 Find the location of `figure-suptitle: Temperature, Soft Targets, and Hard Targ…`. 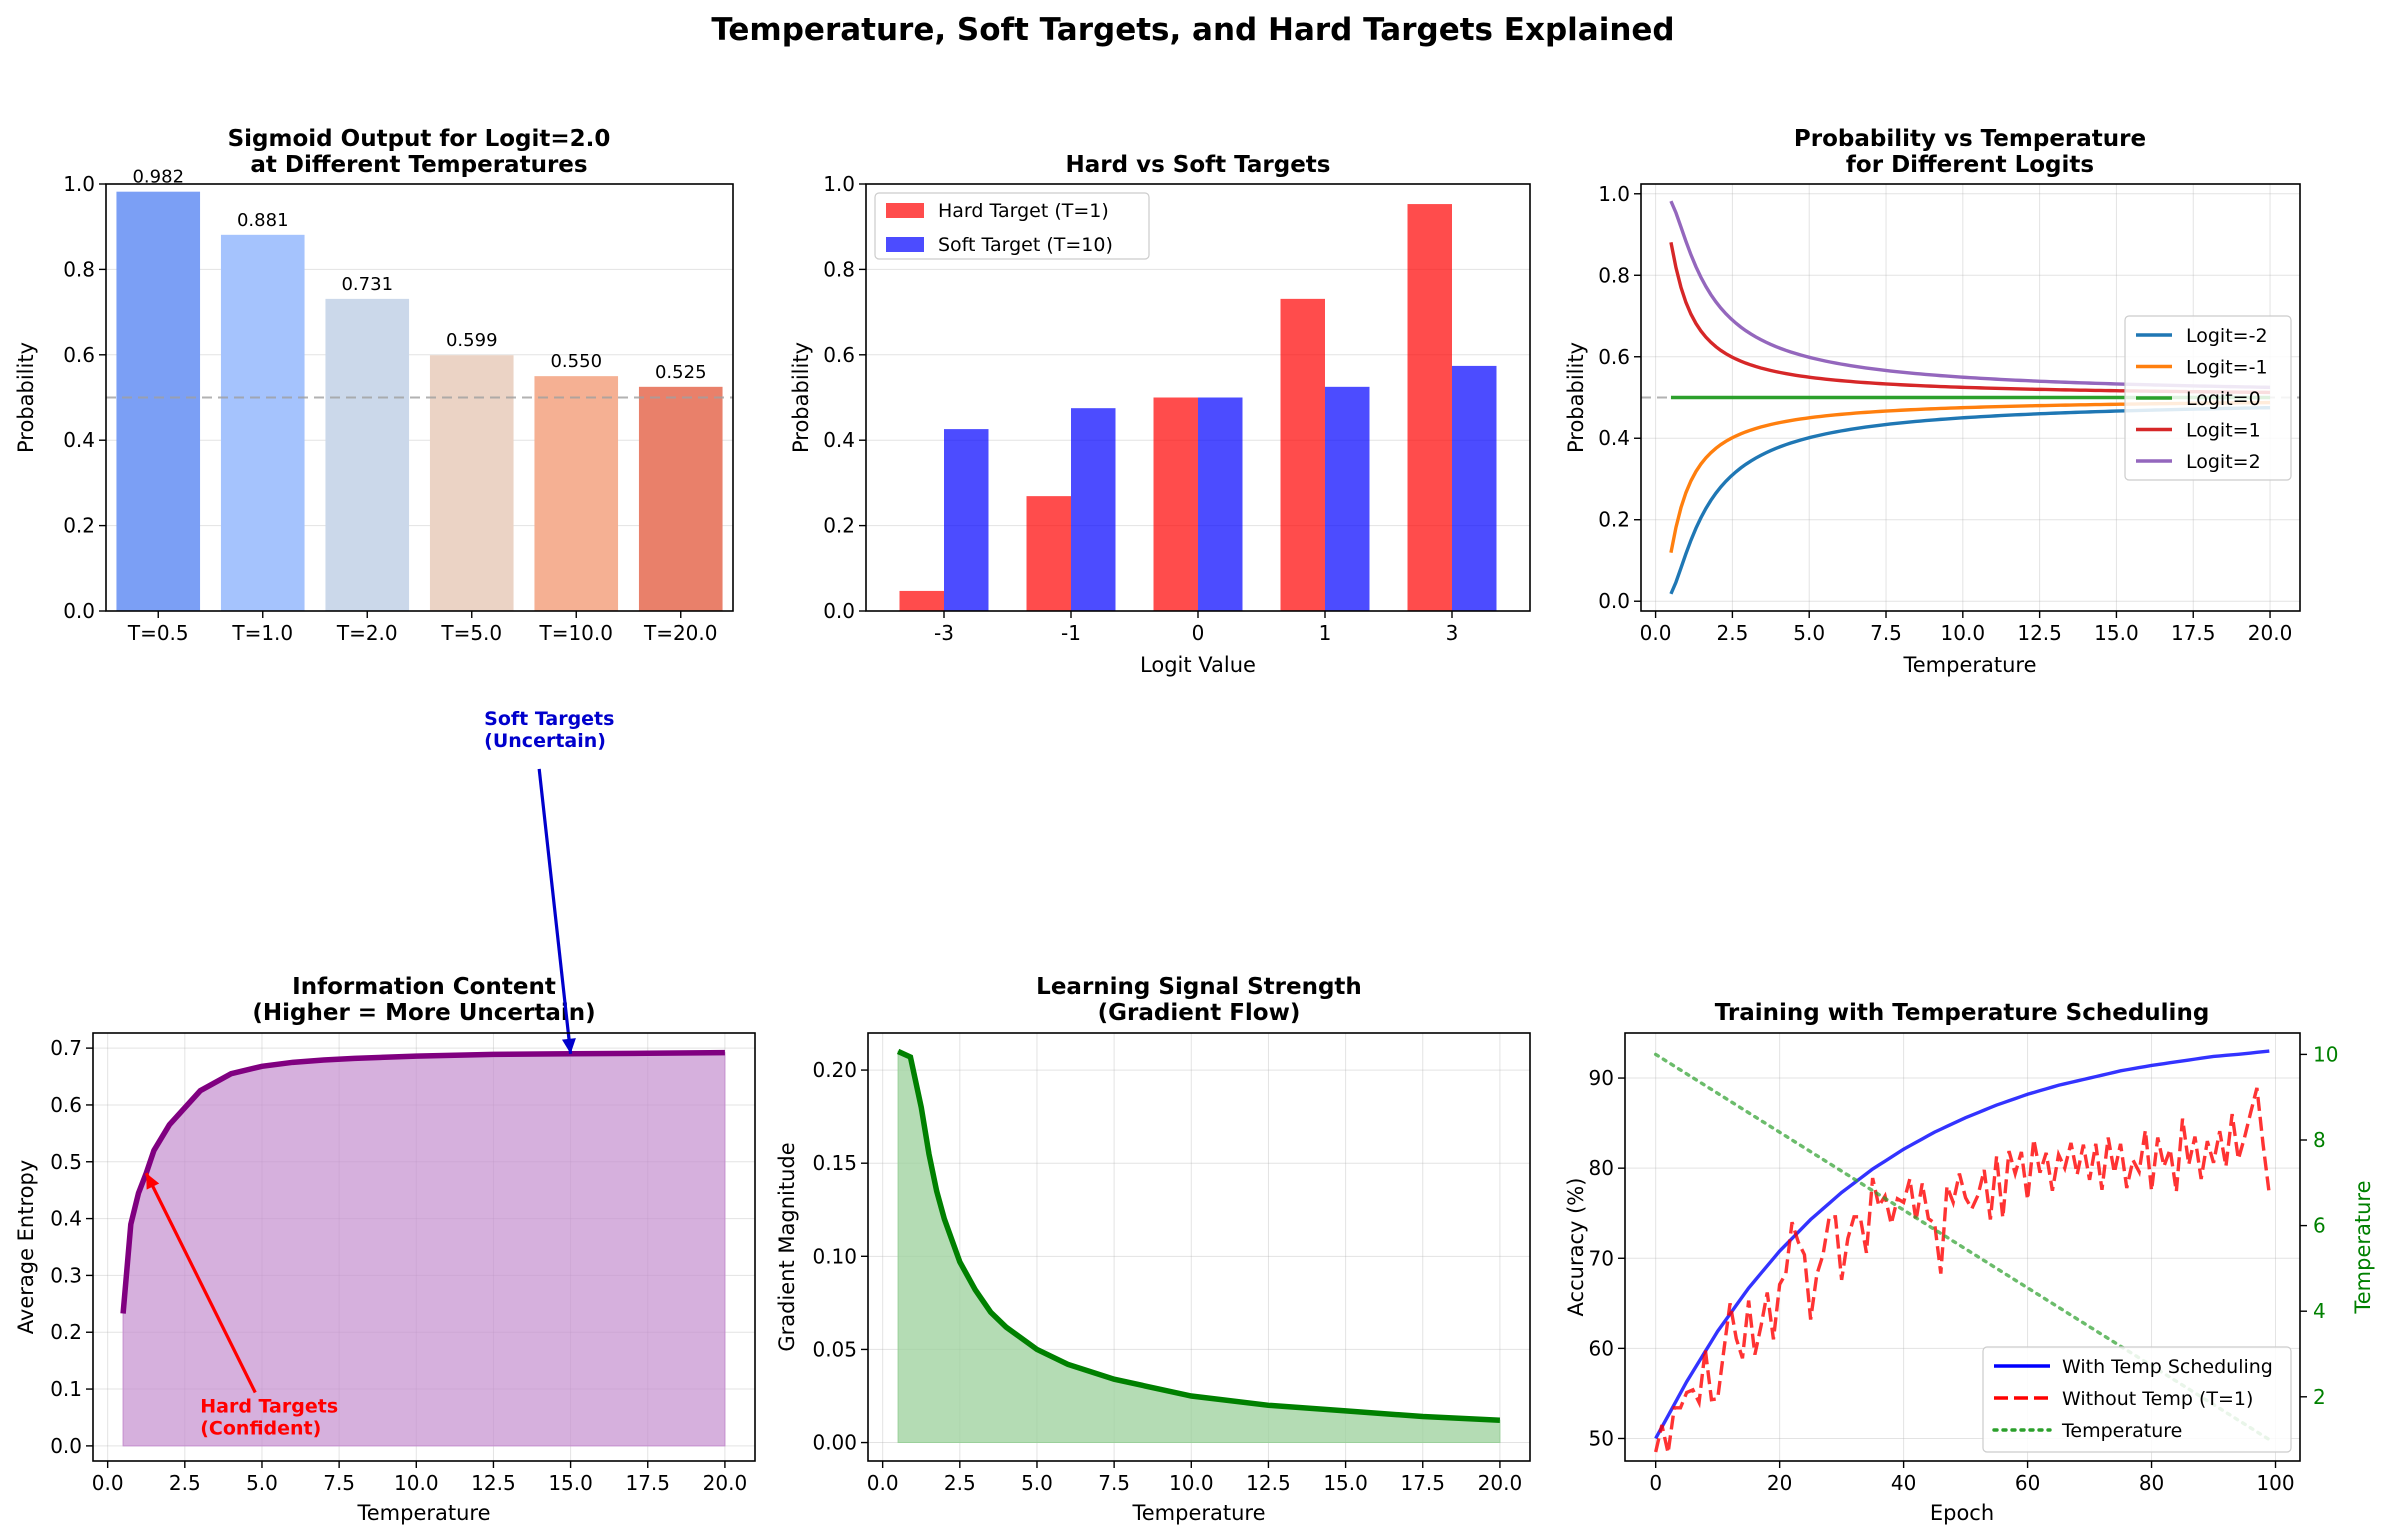

figure-suptitle: Temperature, Soft Targets, and Hard Targ… is located at coordinates (1192, 30).